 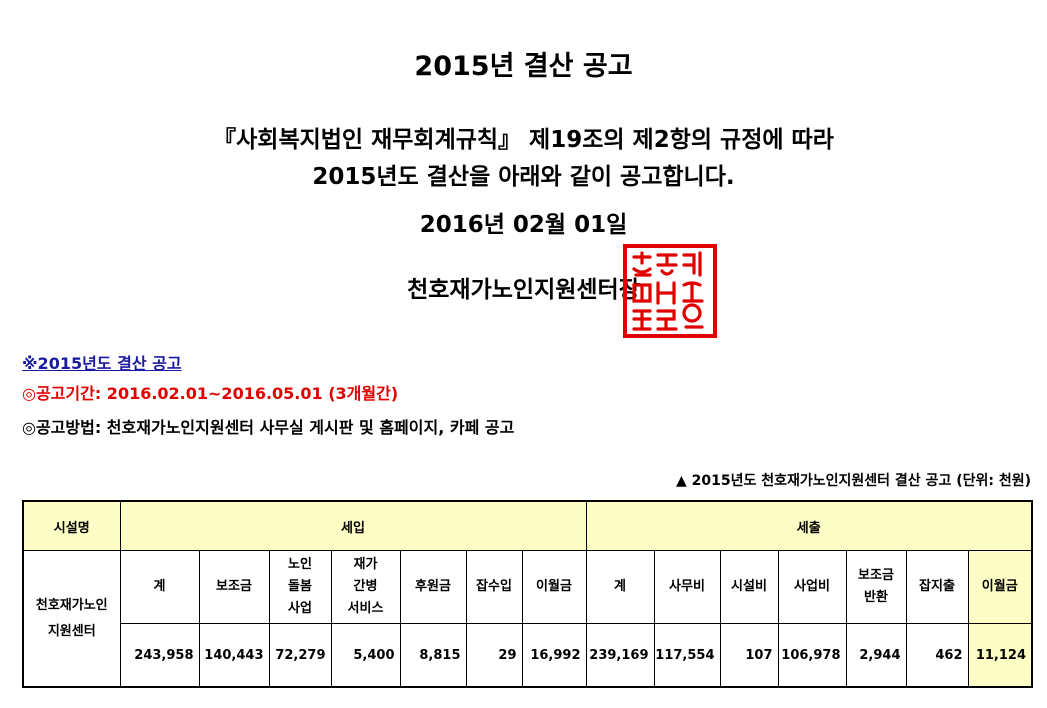 What do you see at coordinates (876, 587) in the screenshot?
I see `expense-col-subsidy-return: 보조금 반환` at bounding box center [876, 587].